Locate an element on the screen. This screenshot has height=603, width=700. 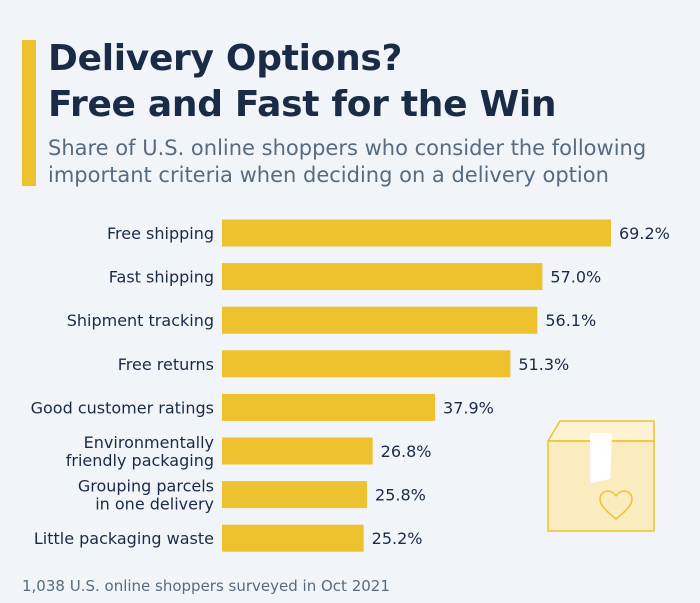
category-label: Shipment tracking is located at coordinates (140, 320).